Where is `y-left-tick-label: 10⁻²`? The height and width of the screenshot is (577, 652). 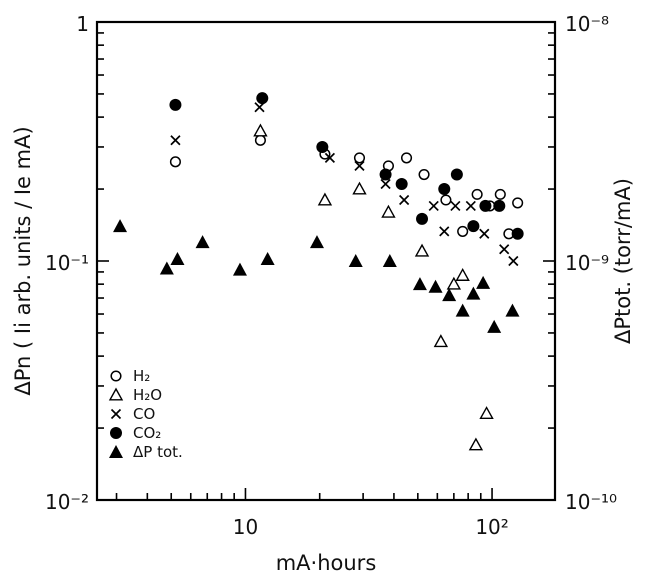 y-left-tick-label: 10⁻² is located at coordinates (67, 502).